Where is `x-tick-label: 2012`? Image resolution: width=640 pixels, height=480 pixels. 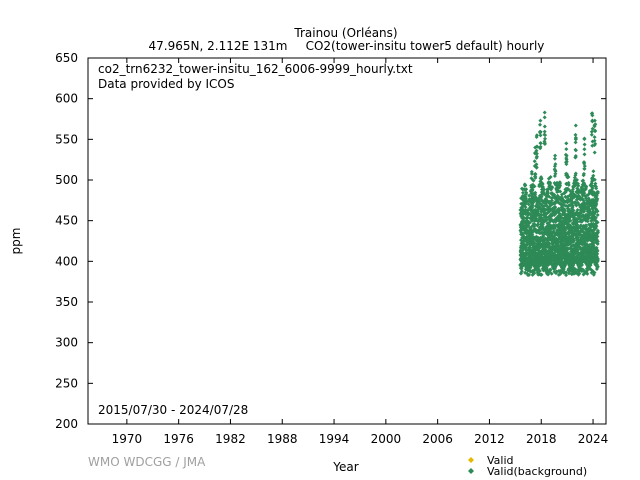
x-tick-label: 2012 is located at coordinates (489, 439).